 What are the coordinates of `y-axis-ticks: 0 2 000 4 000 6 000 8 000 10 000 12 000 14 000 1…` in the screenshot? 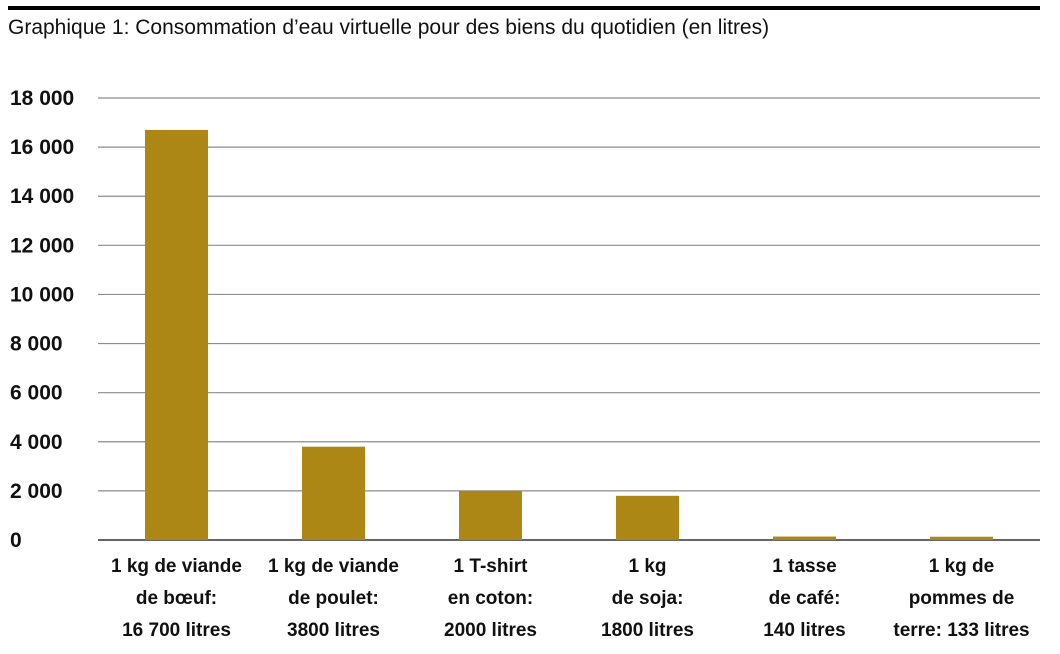 It's located at (42, 319).